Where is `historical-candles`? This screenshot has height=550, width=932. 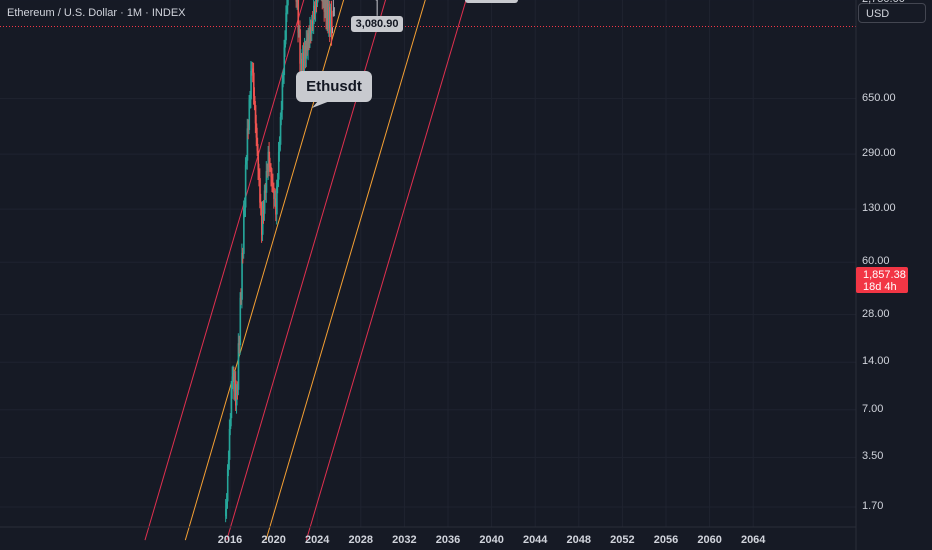
historical-candles is located at coordinates (279, 261).